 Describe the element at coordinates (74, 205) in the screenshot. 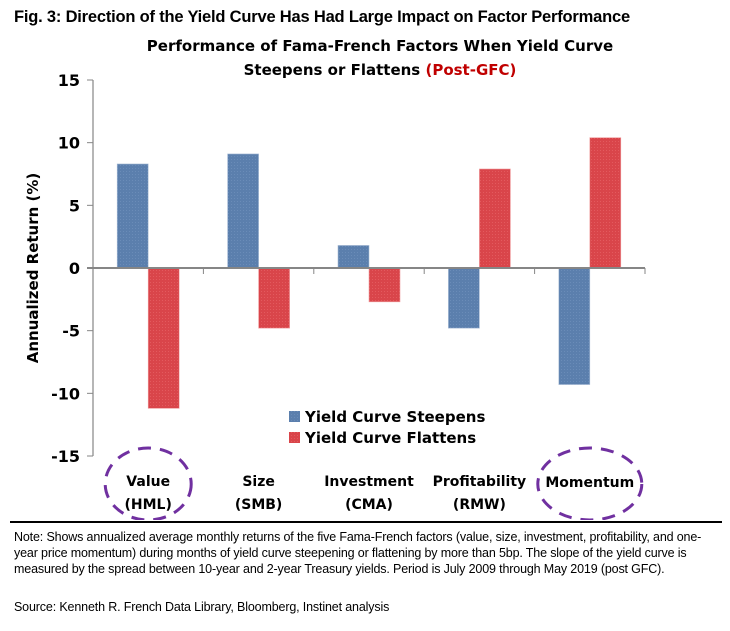

I see `y-tick-label: 5` at that location.